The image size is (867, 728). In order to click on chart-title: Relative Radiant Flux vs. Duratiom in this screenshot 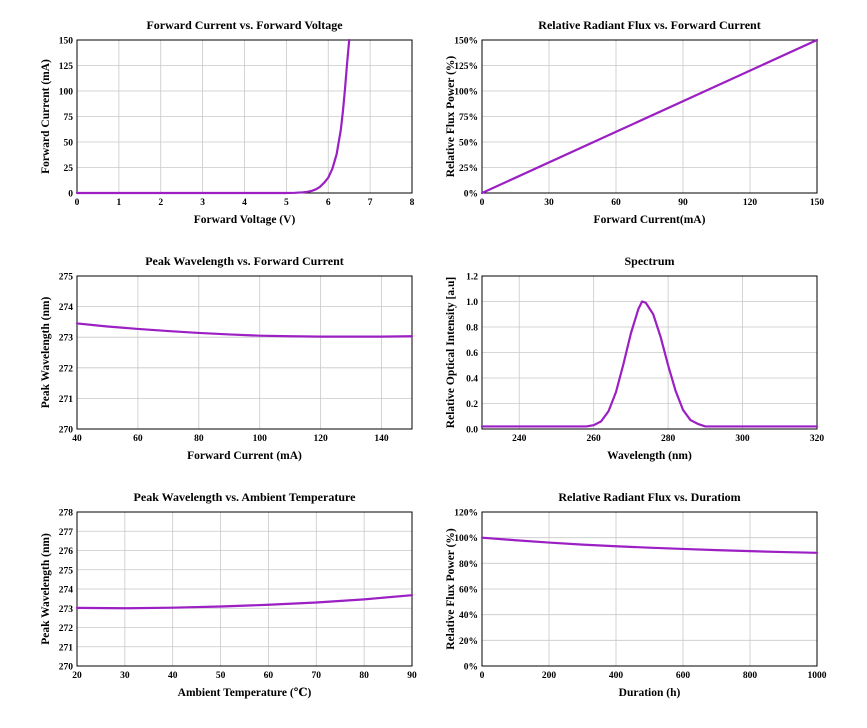, I will do `click(649, 497)`.